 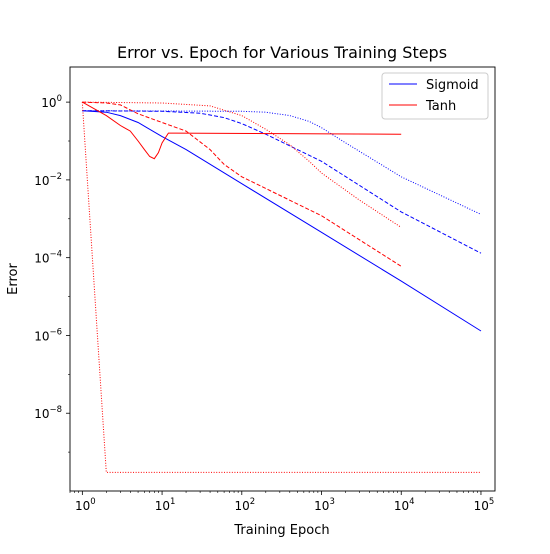 What do you see at coordinates (281, 530) in the screenshot?
I see `x-axis-label: Training Epoch` at bounding box center [281, 530].